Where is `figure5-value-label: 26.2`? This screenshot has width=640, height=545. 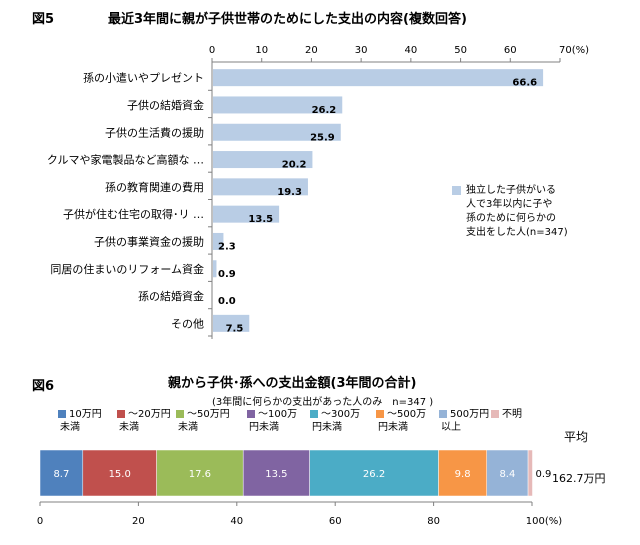 figure5-value-label: 26.2 is located at coordinates (324, 110).